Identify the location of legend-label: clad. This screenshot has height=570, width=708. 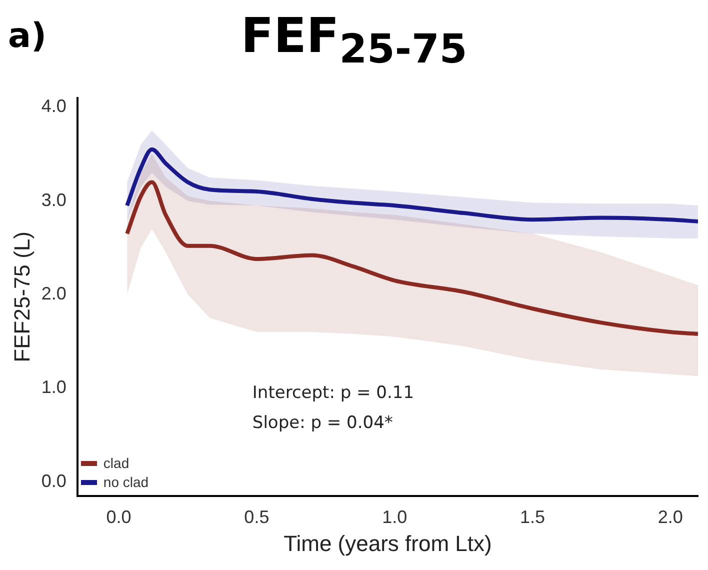
(116, 463).